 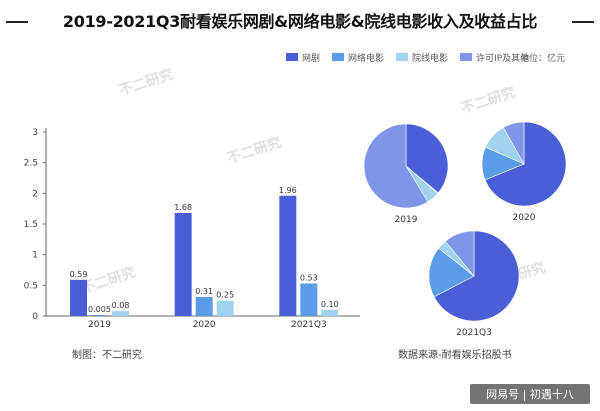 I want to click on bar-value-label: 1.68, so click(x=183, y=207).